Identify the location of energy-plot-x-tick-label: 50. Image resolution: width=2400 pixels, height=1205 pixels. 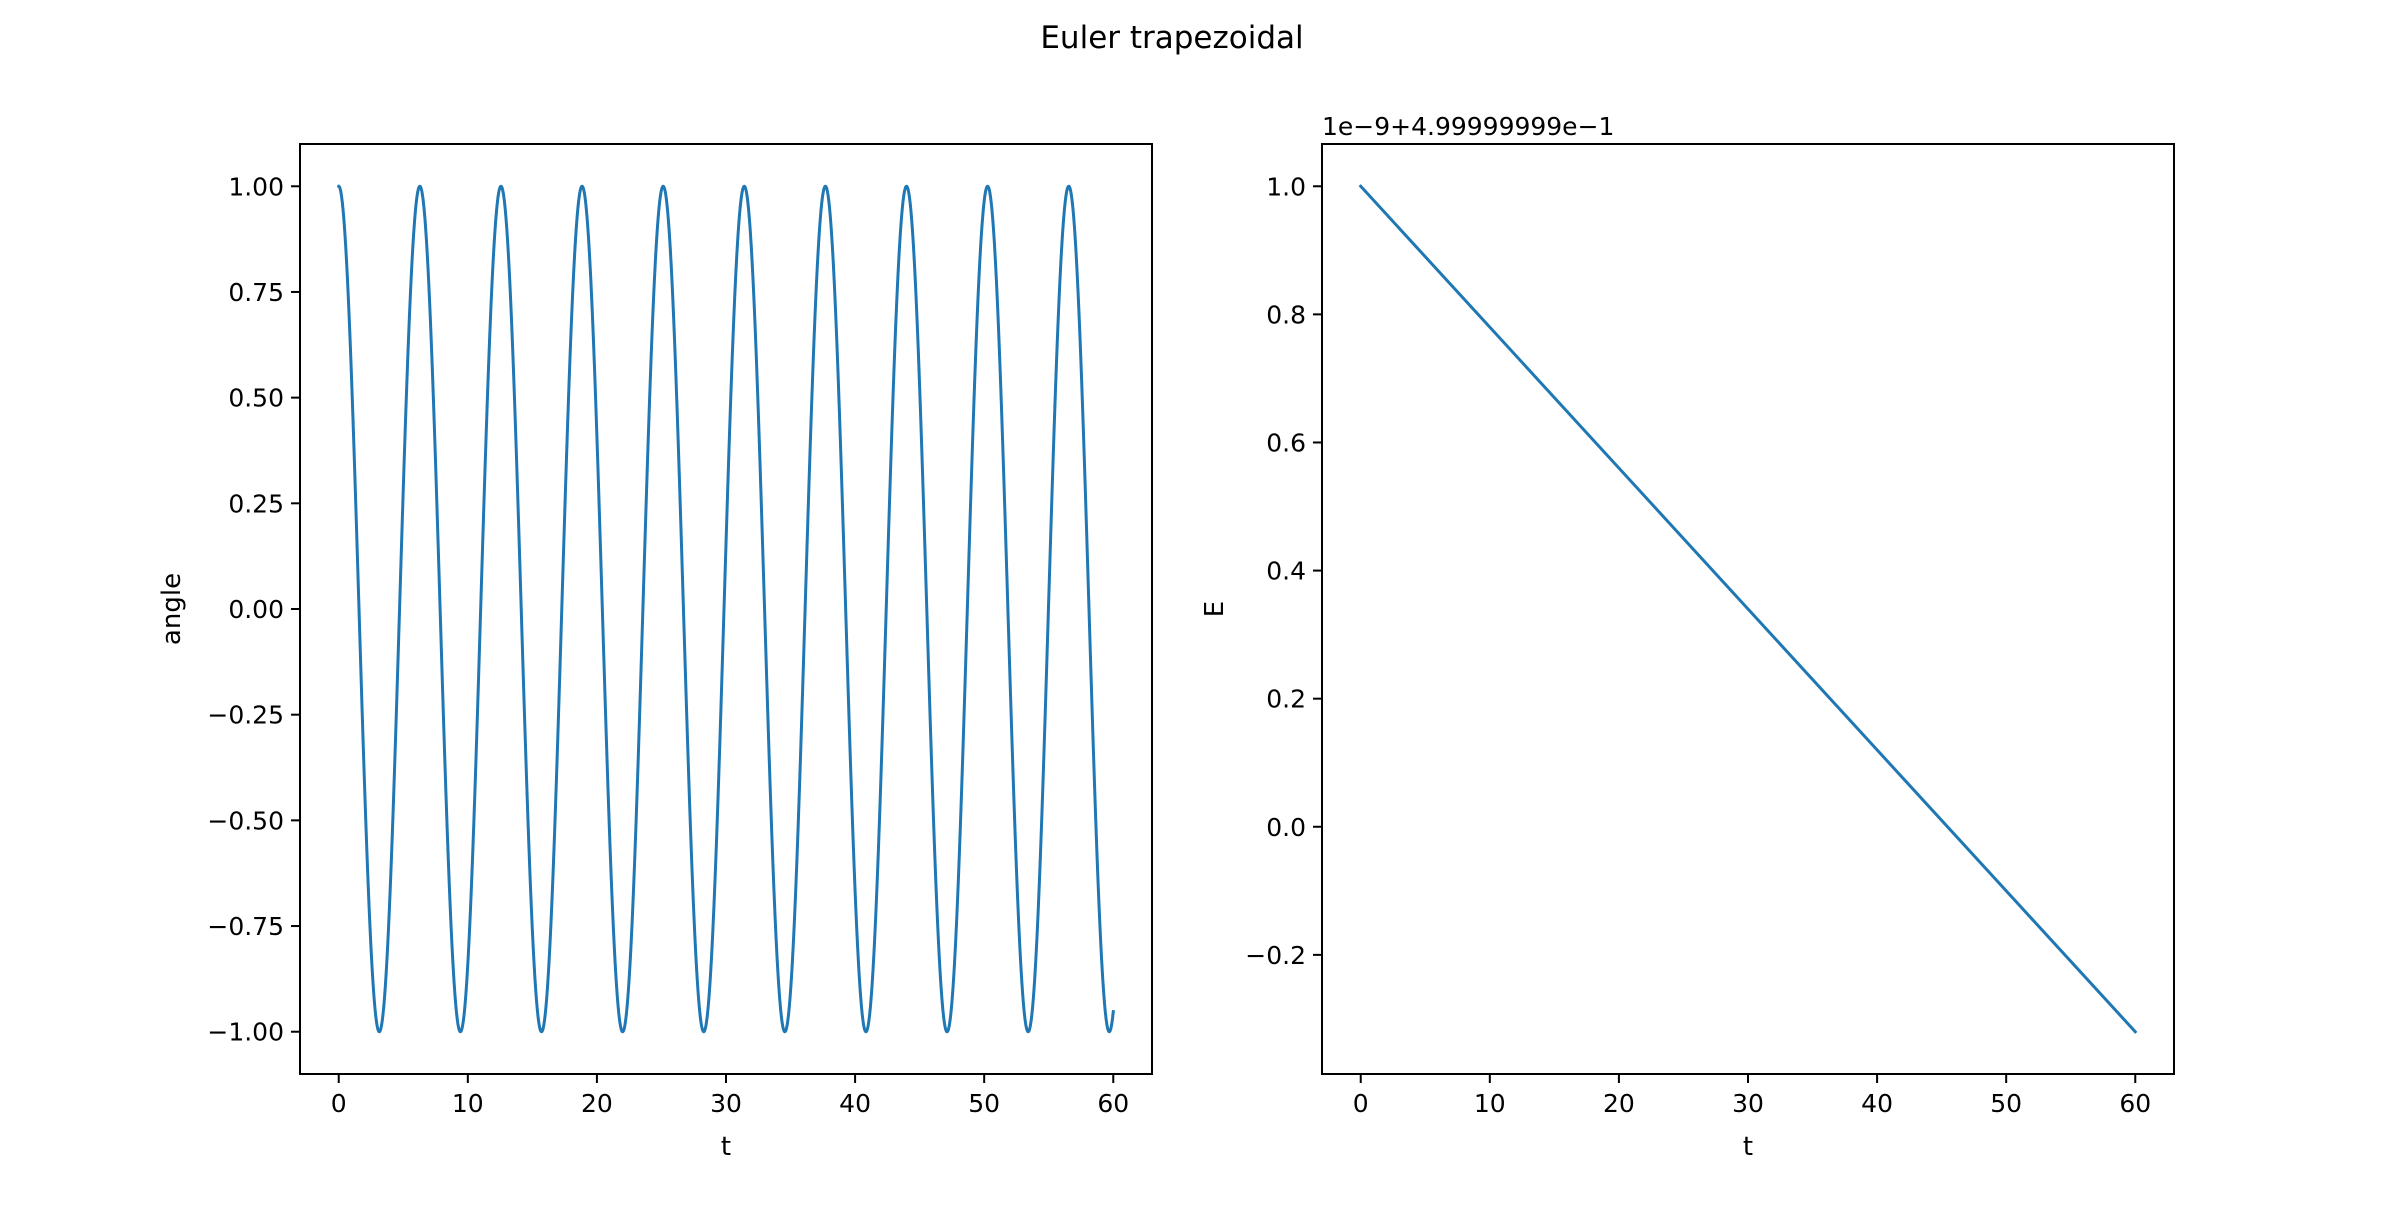
(2006, 1103).